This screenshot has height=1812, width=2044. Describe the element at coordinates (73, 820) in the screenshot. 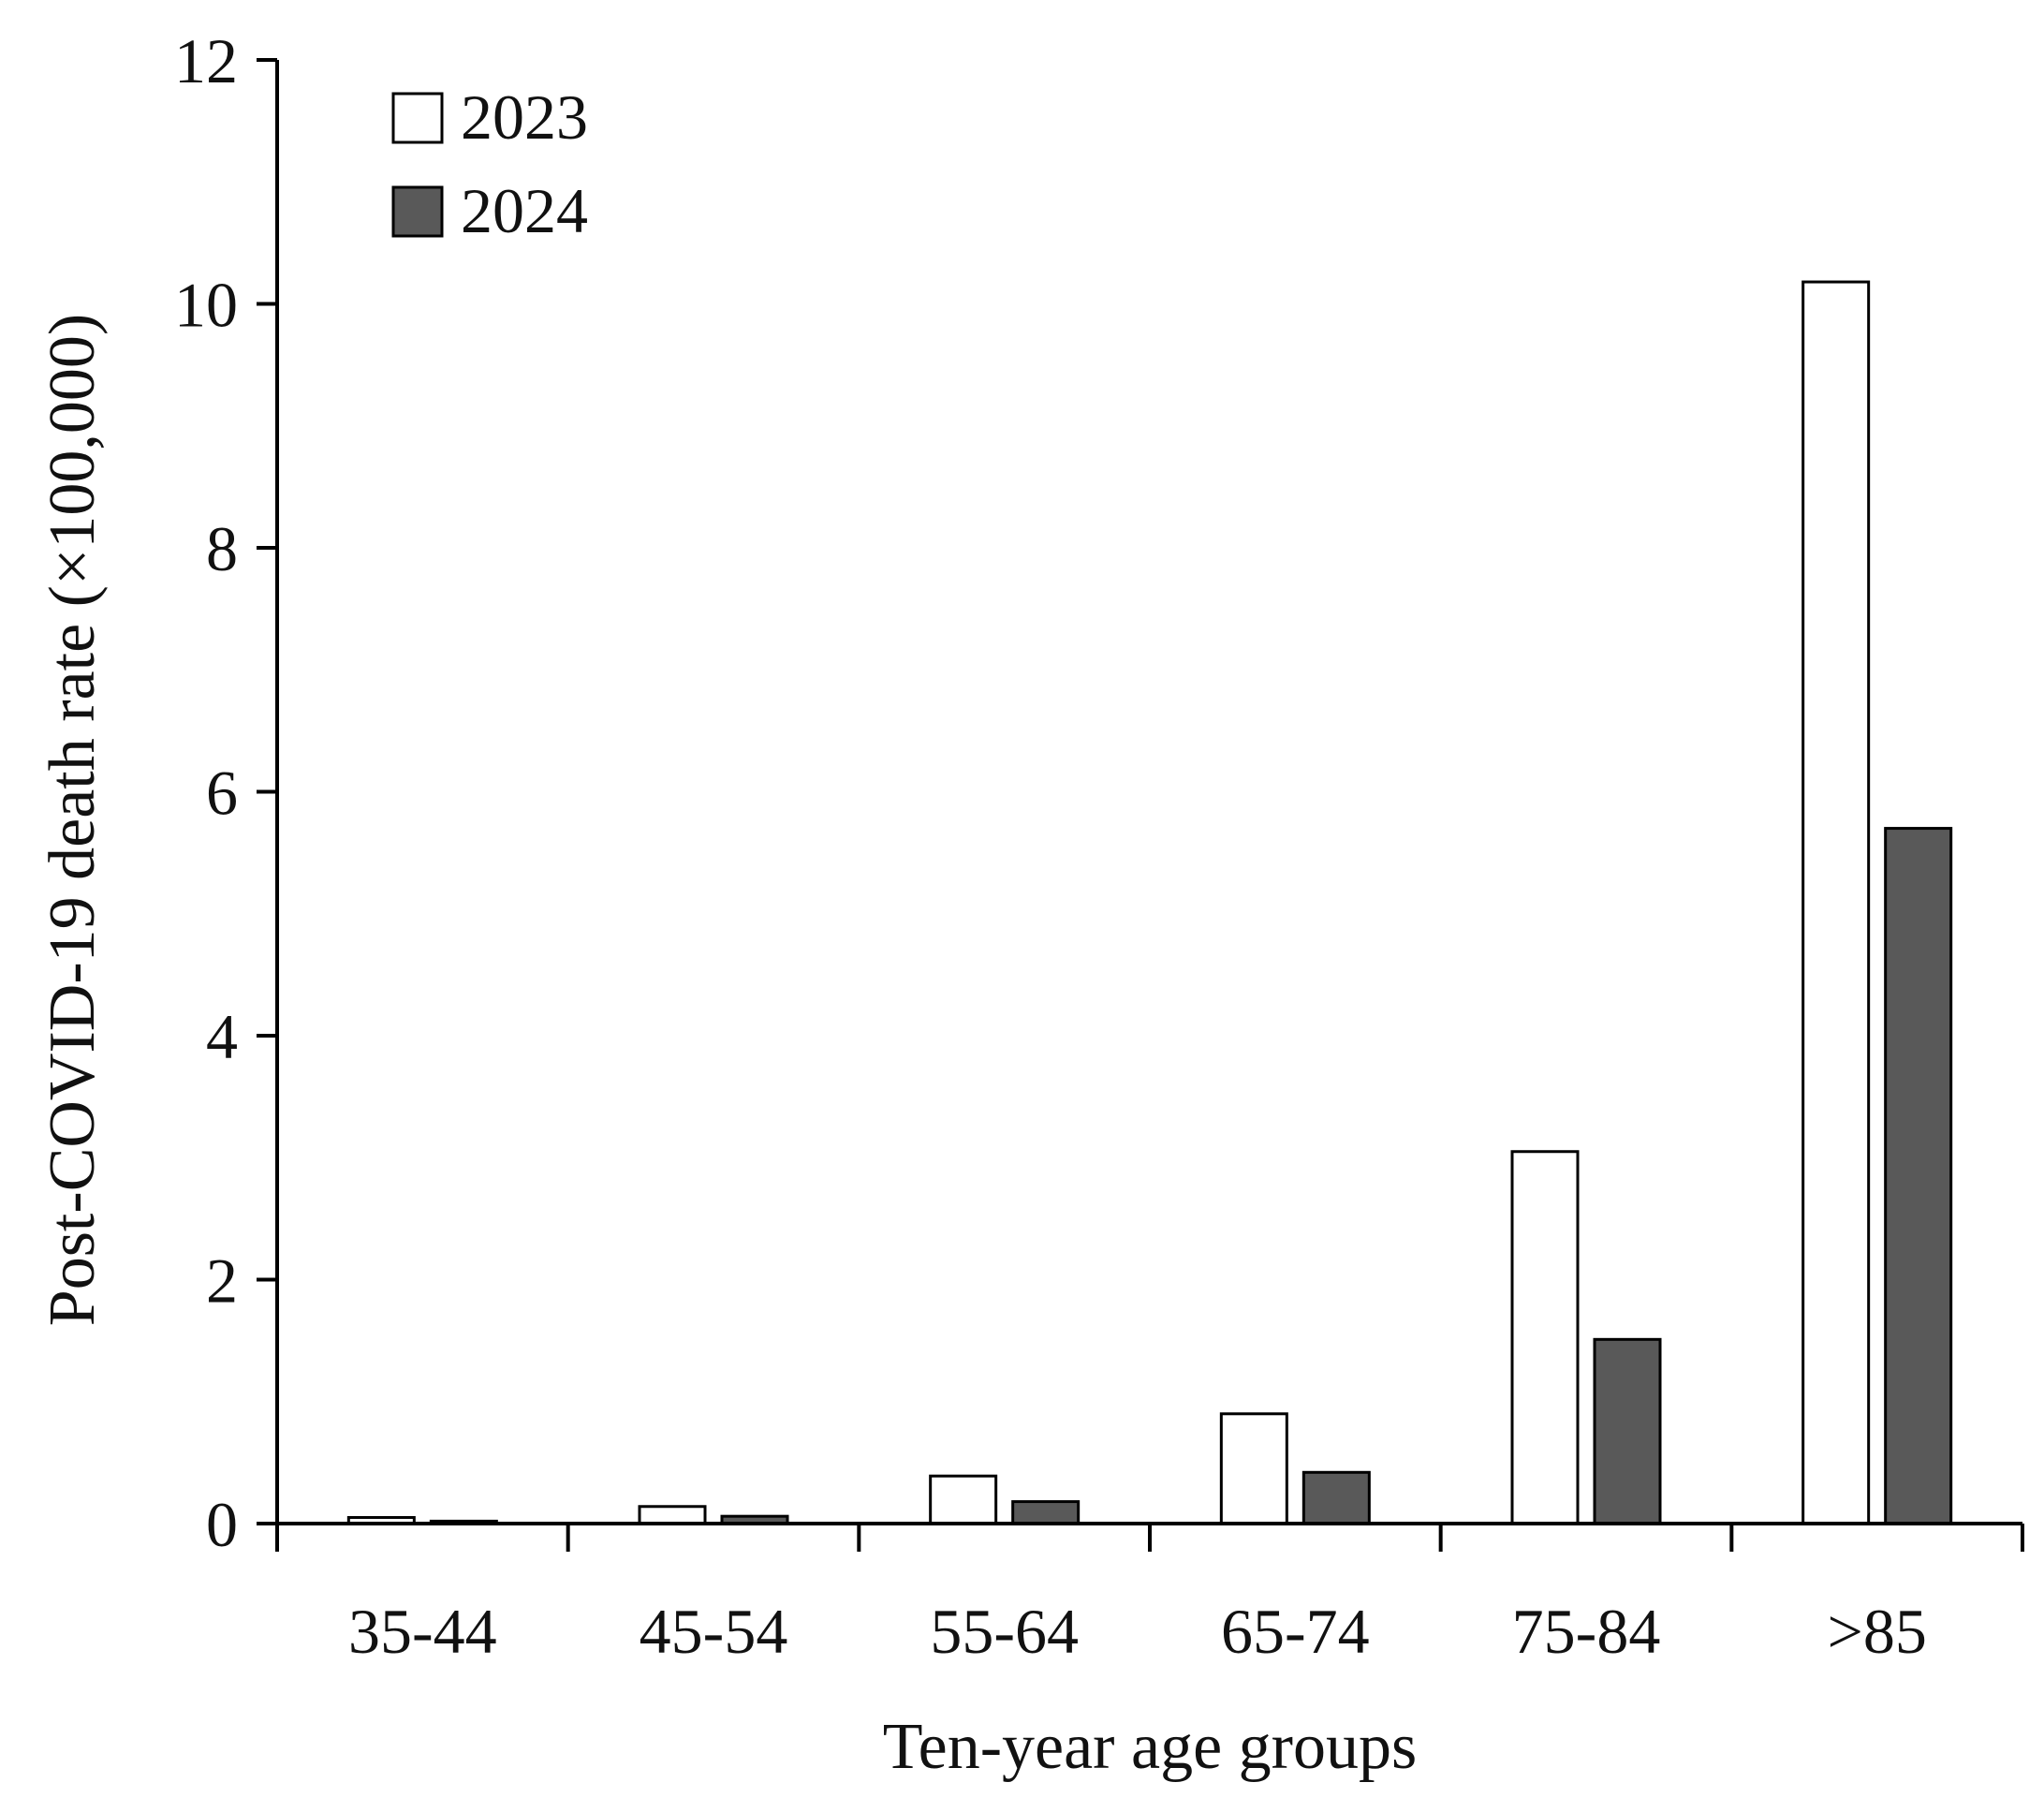

I see `y-axis-title: Post-COVID-19 death rate (×100,000)` at that location.